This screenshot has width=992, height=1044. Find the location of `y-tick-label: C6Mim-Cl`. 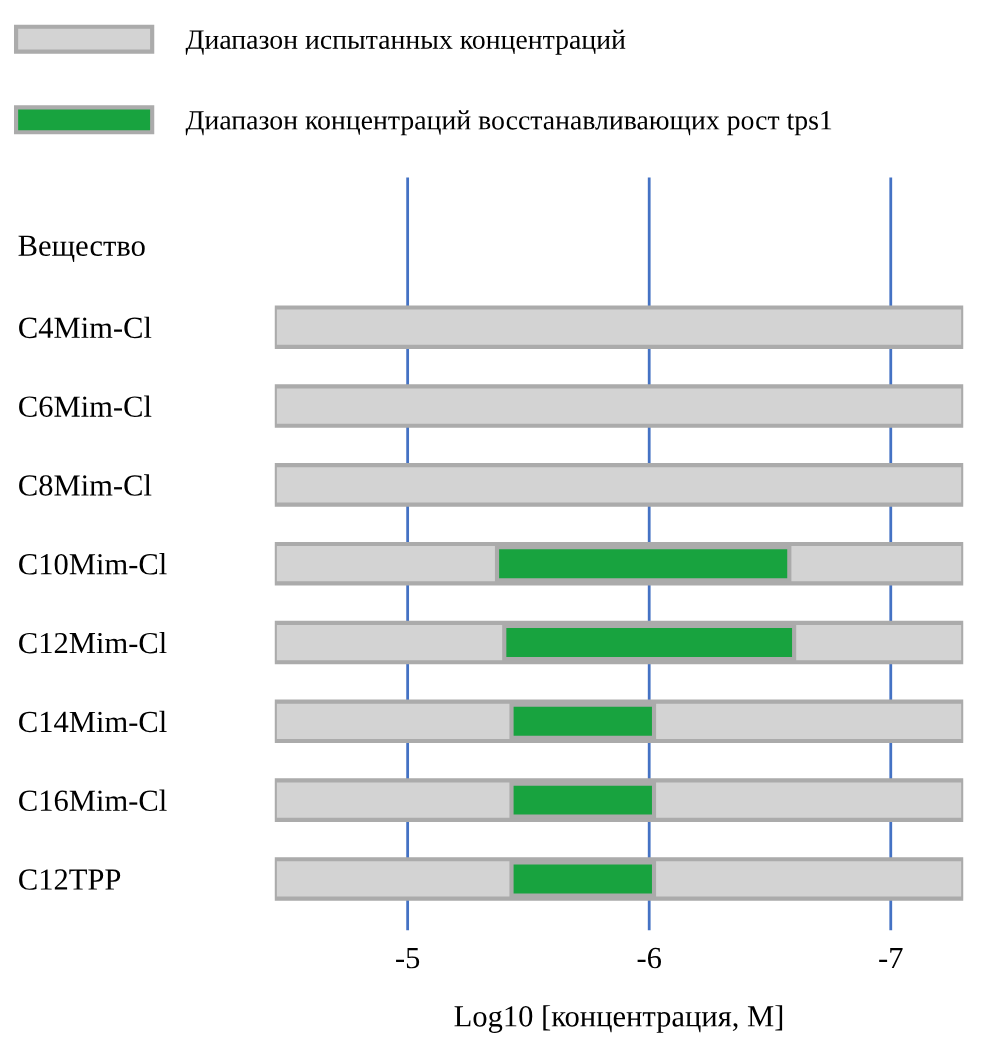

y-tick-label: C6Mim-Cl is located at coordinates (85, 406).